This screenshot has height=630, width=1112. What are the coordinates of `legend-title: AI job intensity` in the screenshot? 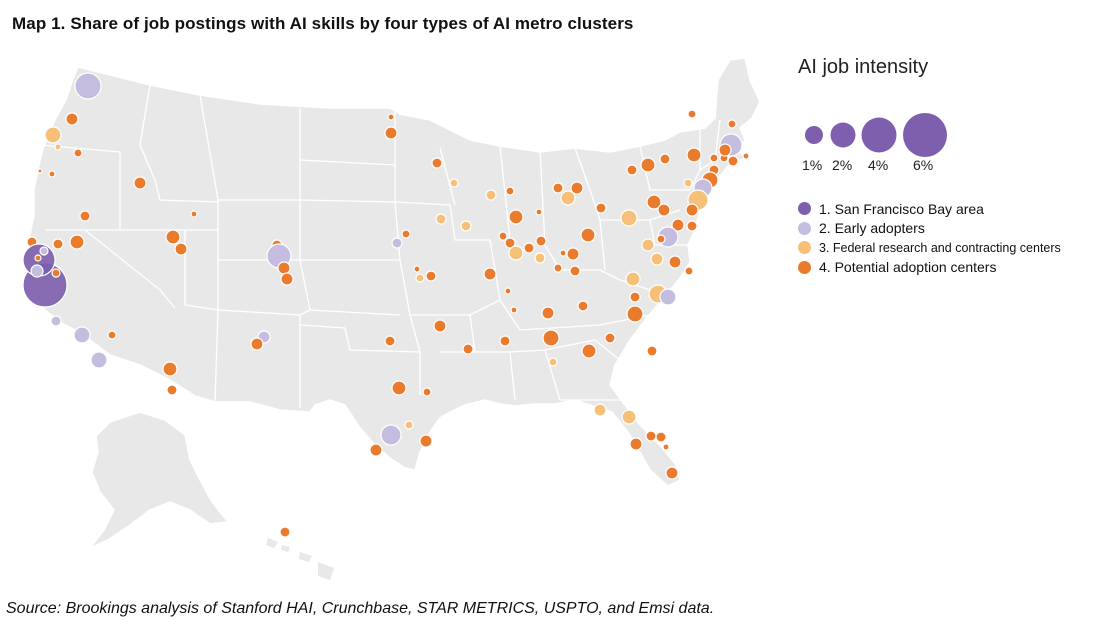 It's located at (863, 67).